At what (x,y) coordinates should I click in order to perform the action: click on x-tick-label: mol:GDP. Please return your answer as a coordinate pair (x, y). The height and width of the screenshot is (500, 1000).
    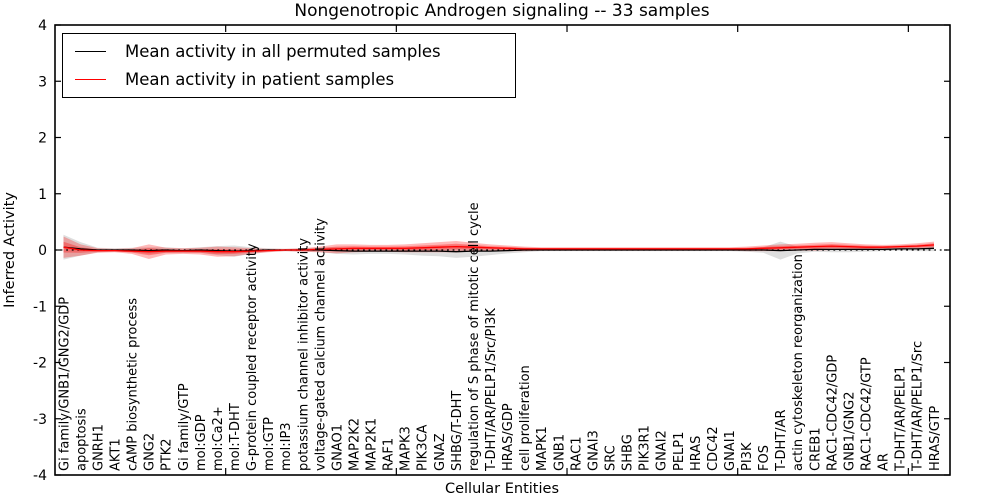
    Looking at the image, I should click on (201, 442).